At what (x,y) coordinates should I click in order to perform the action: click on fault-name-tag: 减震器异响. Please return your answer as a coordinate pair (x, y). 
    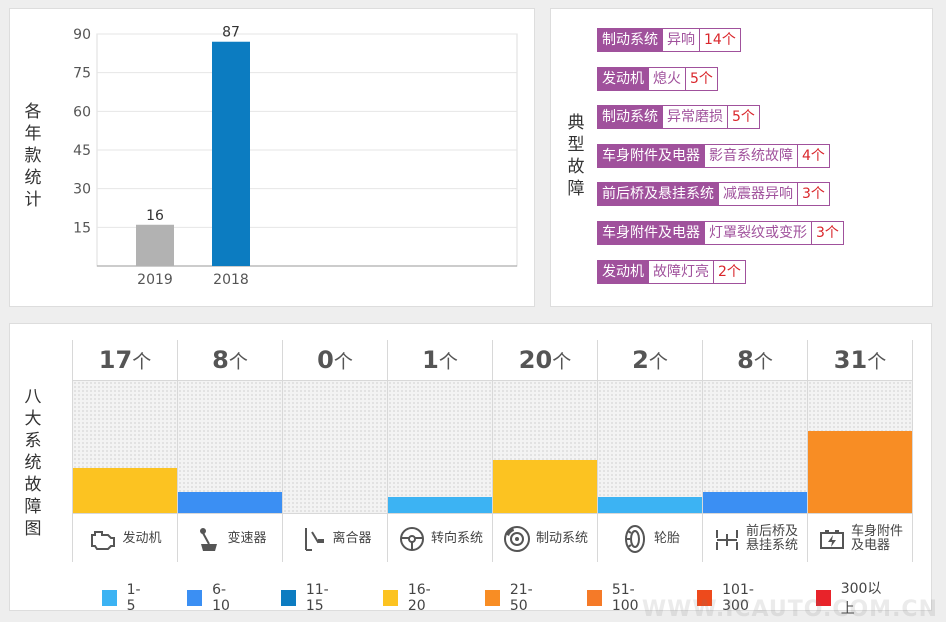
    Looking at the image, I should click on (758, 194).